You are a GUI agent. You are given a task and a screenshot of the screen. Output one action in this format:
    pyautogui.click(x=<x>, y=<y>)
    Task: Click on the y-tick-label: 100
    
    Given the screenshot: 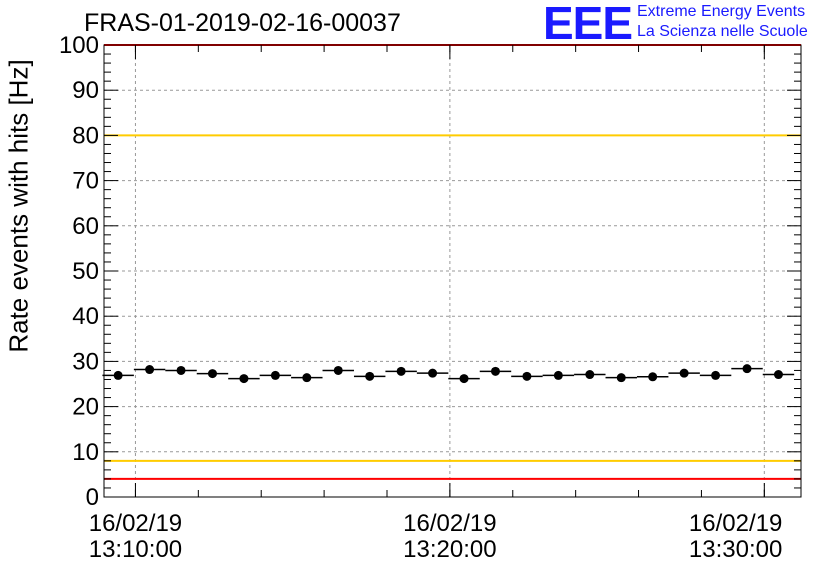 What is the action you would take?
    pyautogui.click(x=79, y=45)
    